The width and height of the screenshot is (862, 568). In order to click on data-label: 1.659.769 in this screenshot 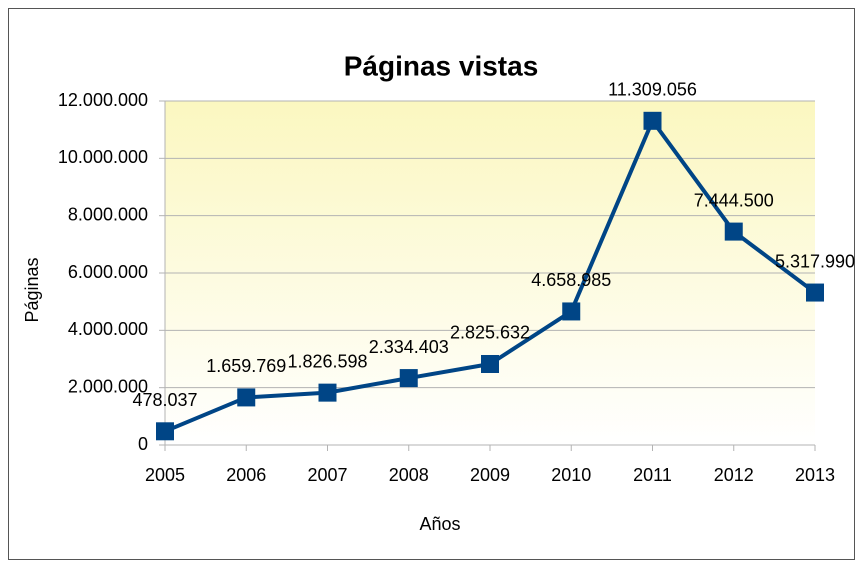, I will do `click(246, 366)`.